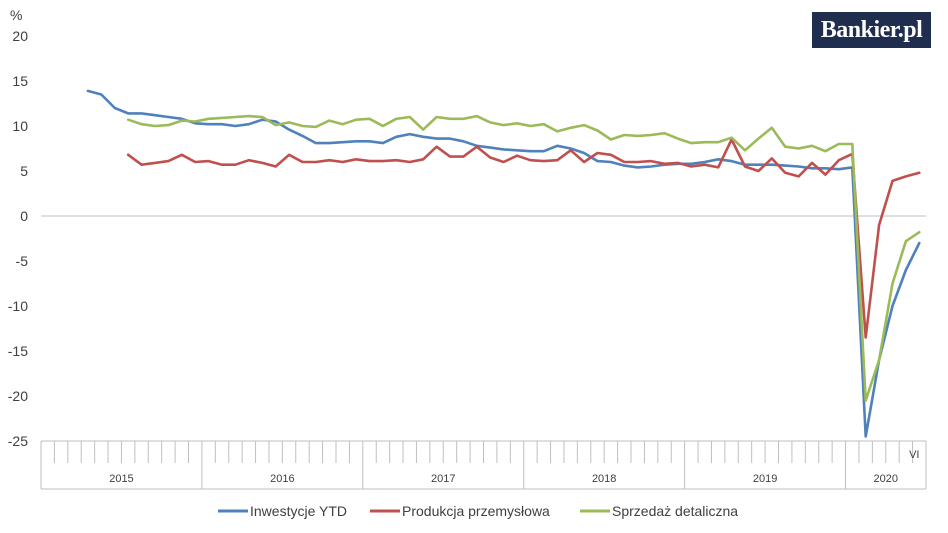  Describe the element at coordinates (675, 511) in the screenshot. I see `legend-label-3: Sprzedaż detaliczna` at that location.